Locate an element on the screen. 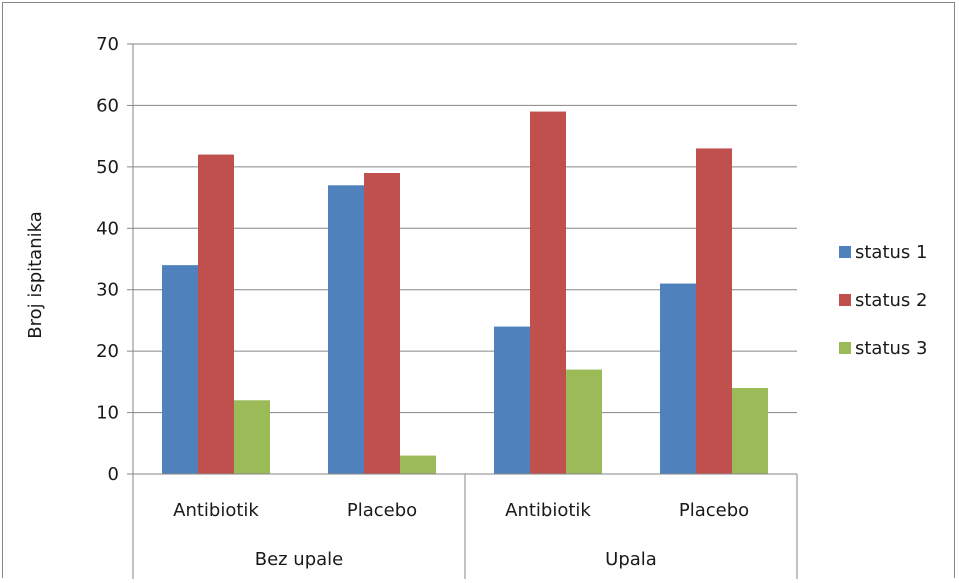 The image size is (959, 583). group-label: Upala is located at coordinates (631, 559).